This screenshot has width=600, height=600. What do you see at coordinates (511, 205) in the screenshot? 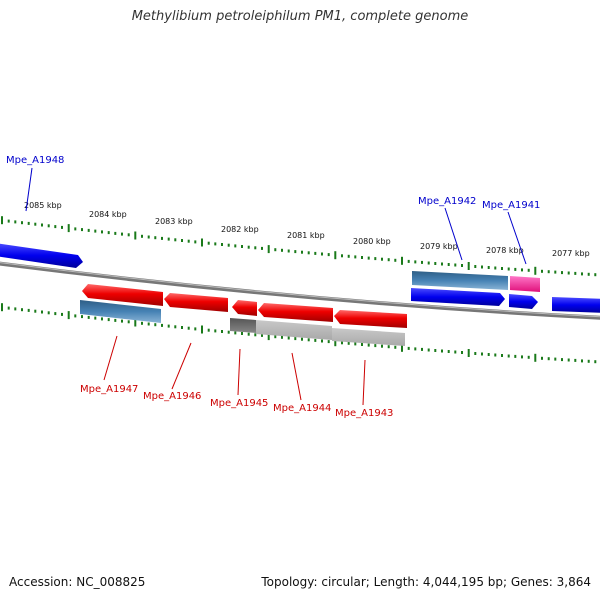
I see `gene-label-Mpe_A1941: Mpe_A1941` at bounding box center [511, 205].